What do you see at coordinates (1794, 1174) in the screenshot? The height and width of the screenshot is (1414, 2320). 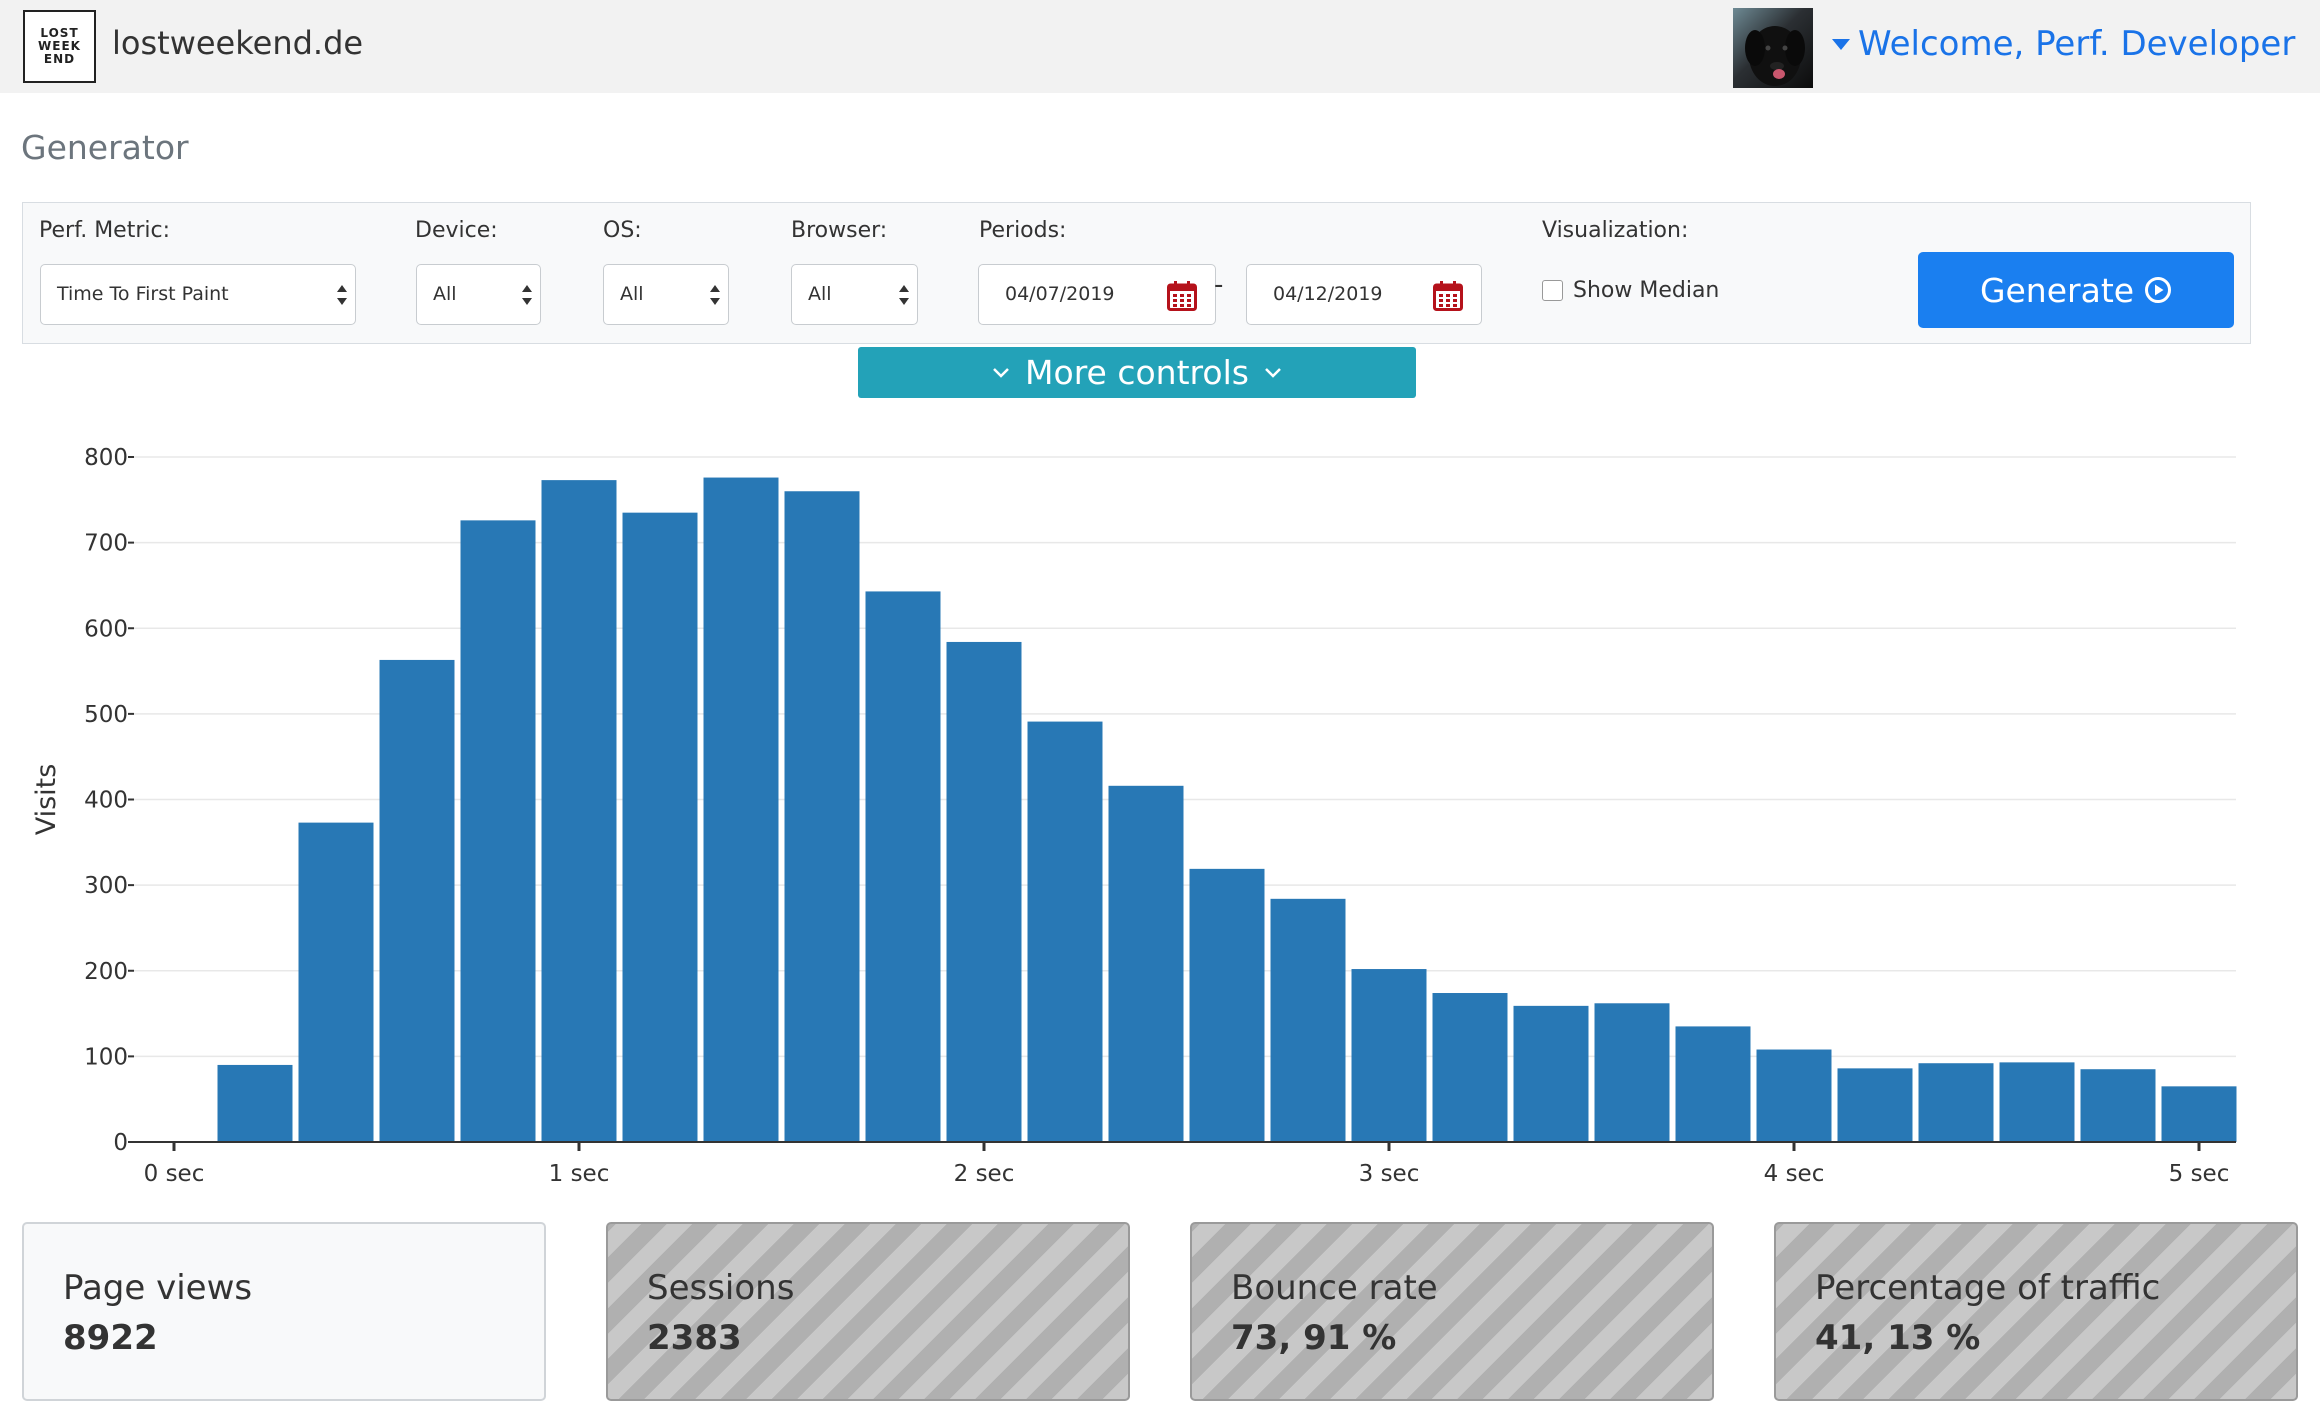 I see `x-tick-label: 4 sec` at bounding box center [1794, 1174].